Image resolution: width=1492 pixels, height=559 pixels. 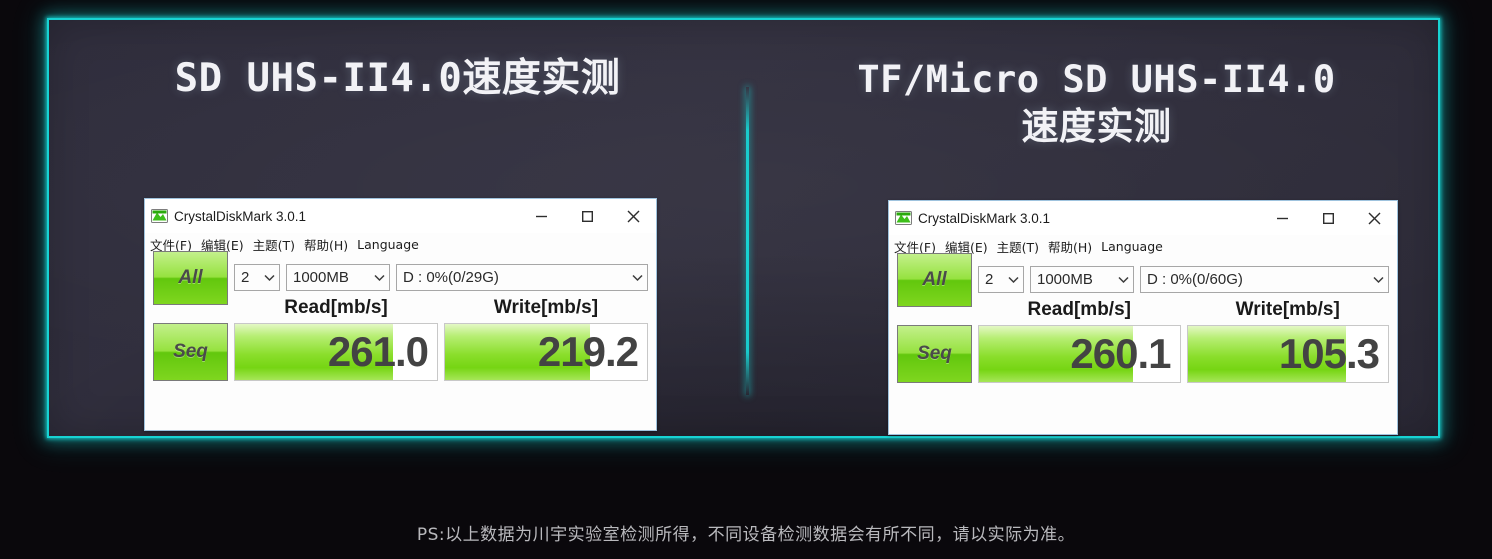 I want to click on seq-read-value: 261.0, so click(x=378, y=351).